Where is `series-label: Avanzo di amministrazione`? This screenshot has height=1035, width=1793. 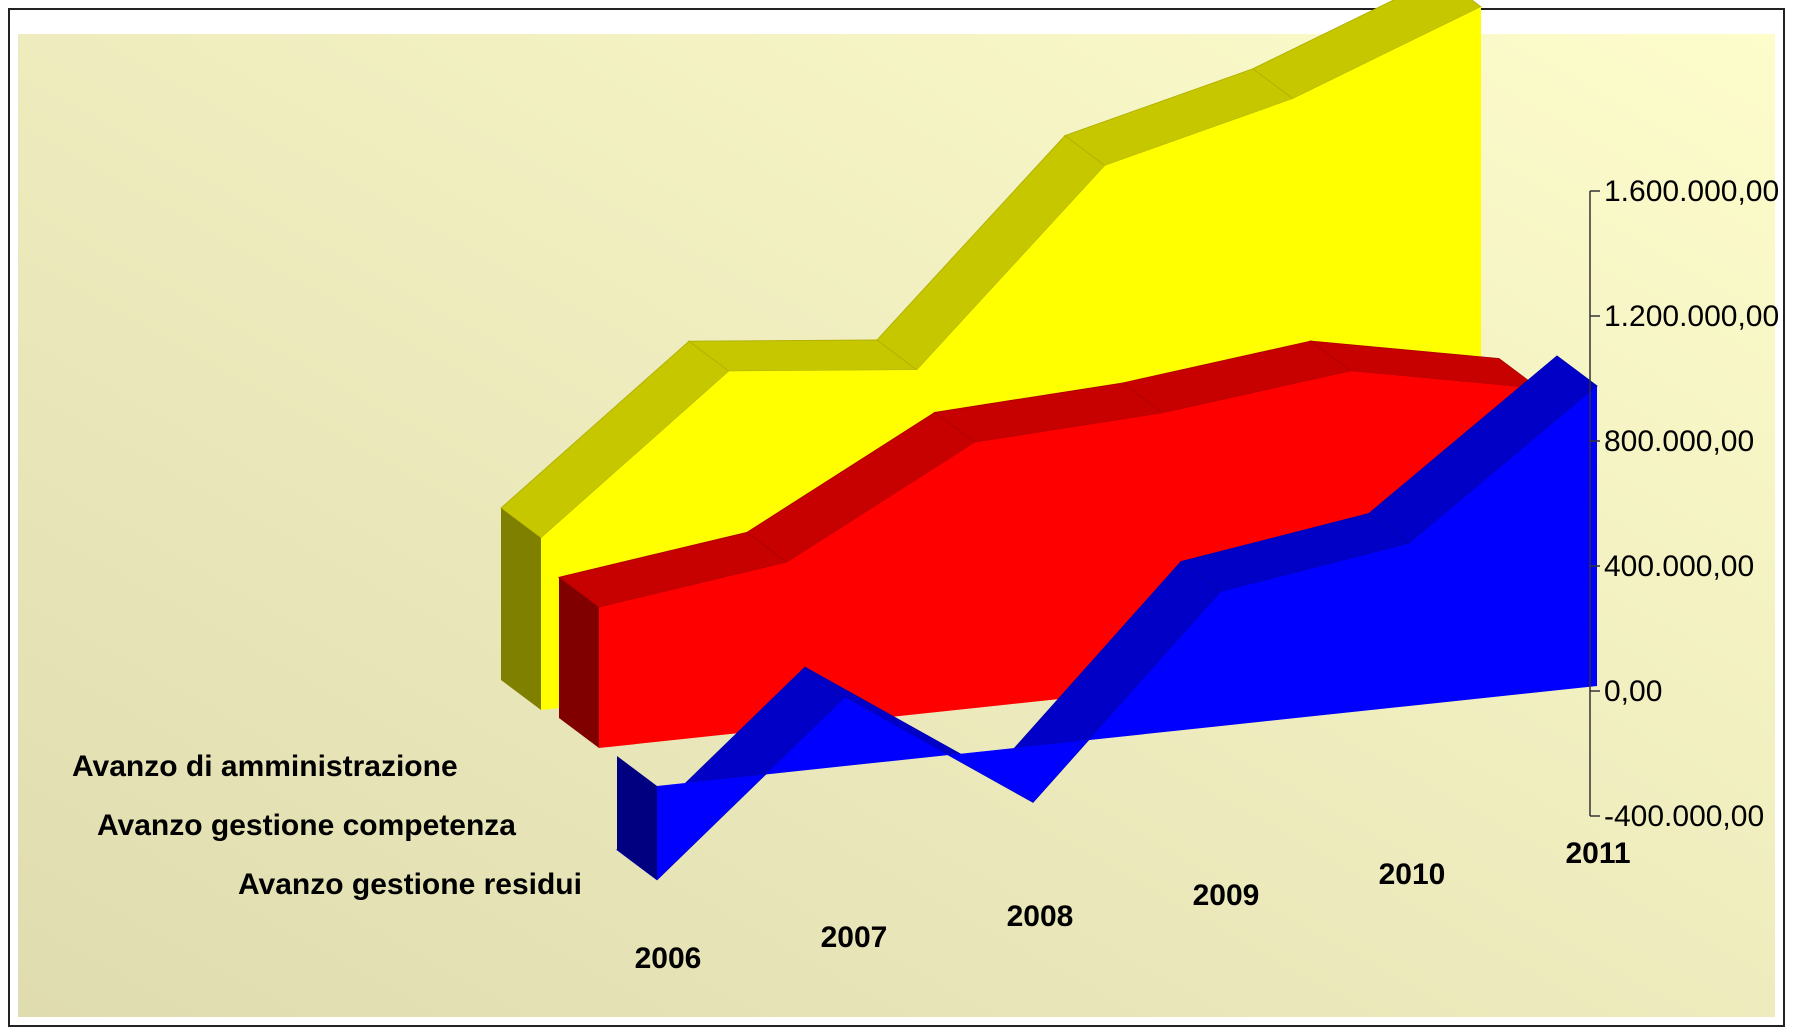
series-label: Avanzo di amministrazione is located at coordinates (265, 766).